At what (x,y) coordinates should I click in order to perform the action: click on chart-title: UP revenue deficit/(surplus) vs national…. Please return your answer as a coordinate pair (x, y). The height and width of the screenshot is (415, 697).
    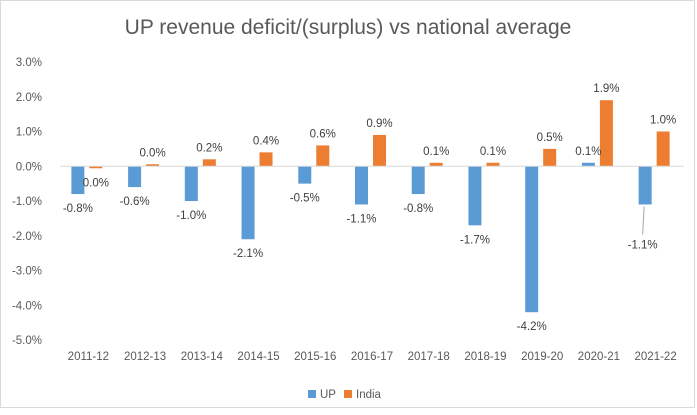
    Looking at the image, I should click on (348, 27).